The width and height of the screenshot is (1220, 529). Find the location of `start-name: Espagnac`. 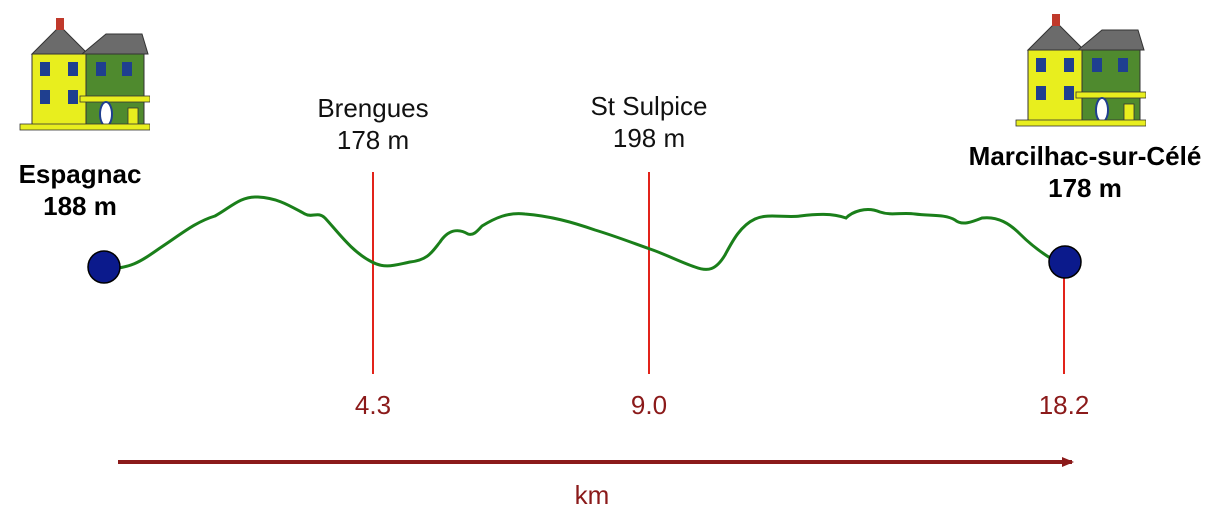

start-name: Espagnac is located at coordinates (80, 174).